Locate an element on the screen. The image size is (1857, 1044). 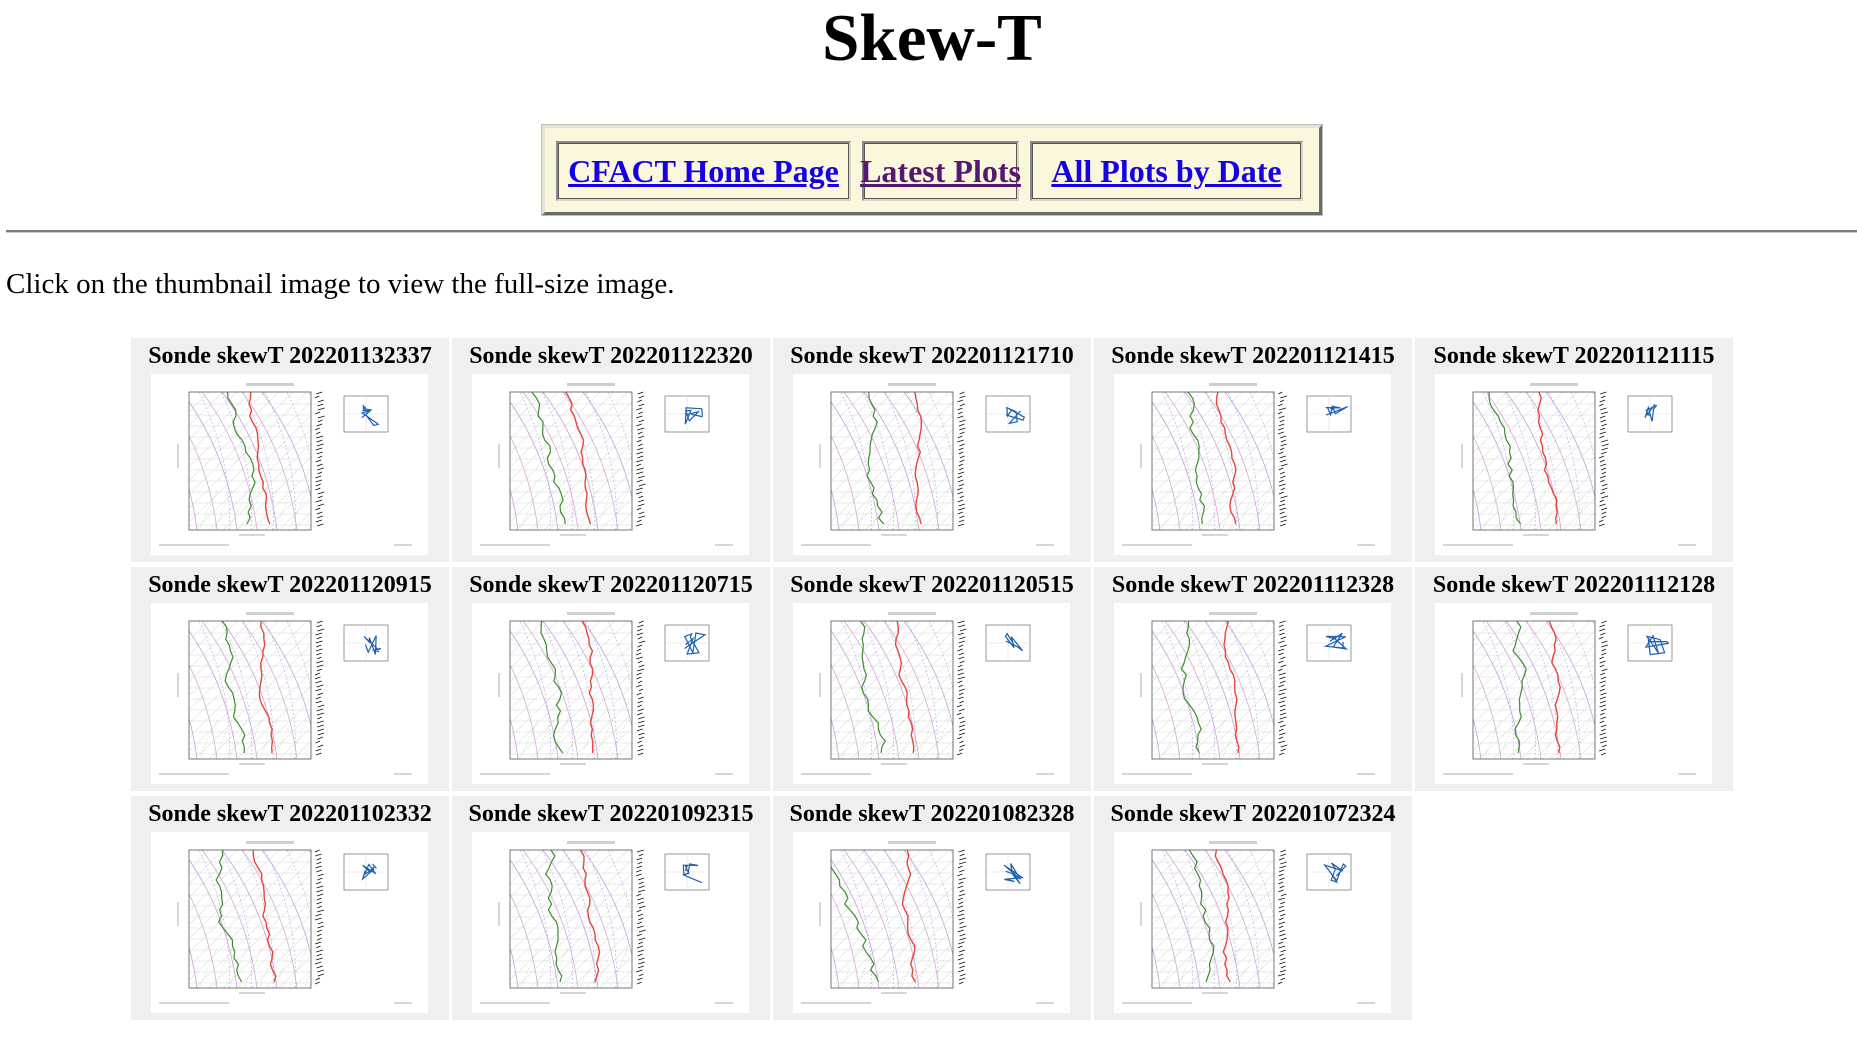
thumbnail-cell: Sonde skewT 202201121710 is located at coordinates (932, 450).